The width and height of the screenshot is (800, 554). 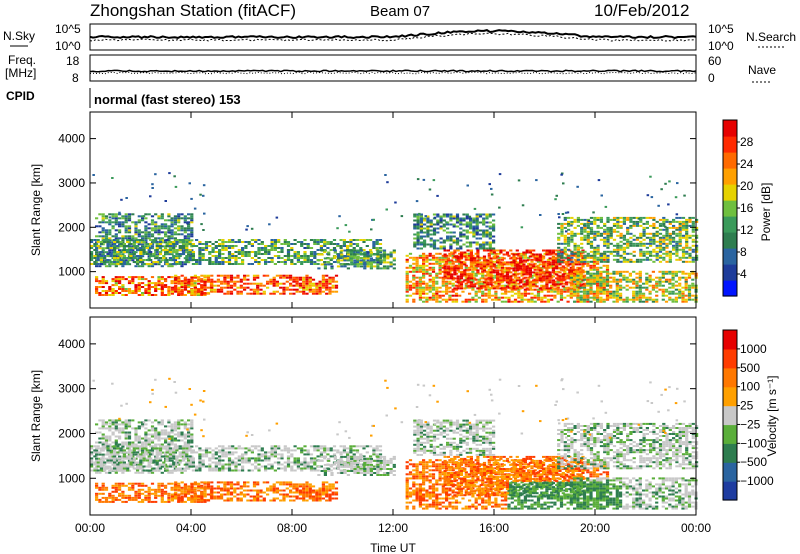 What do you see at coordinates (36, 210) in the screenshot?
I see `power-ylabel: Slant Range [km]` at bounding box center [36, 210].